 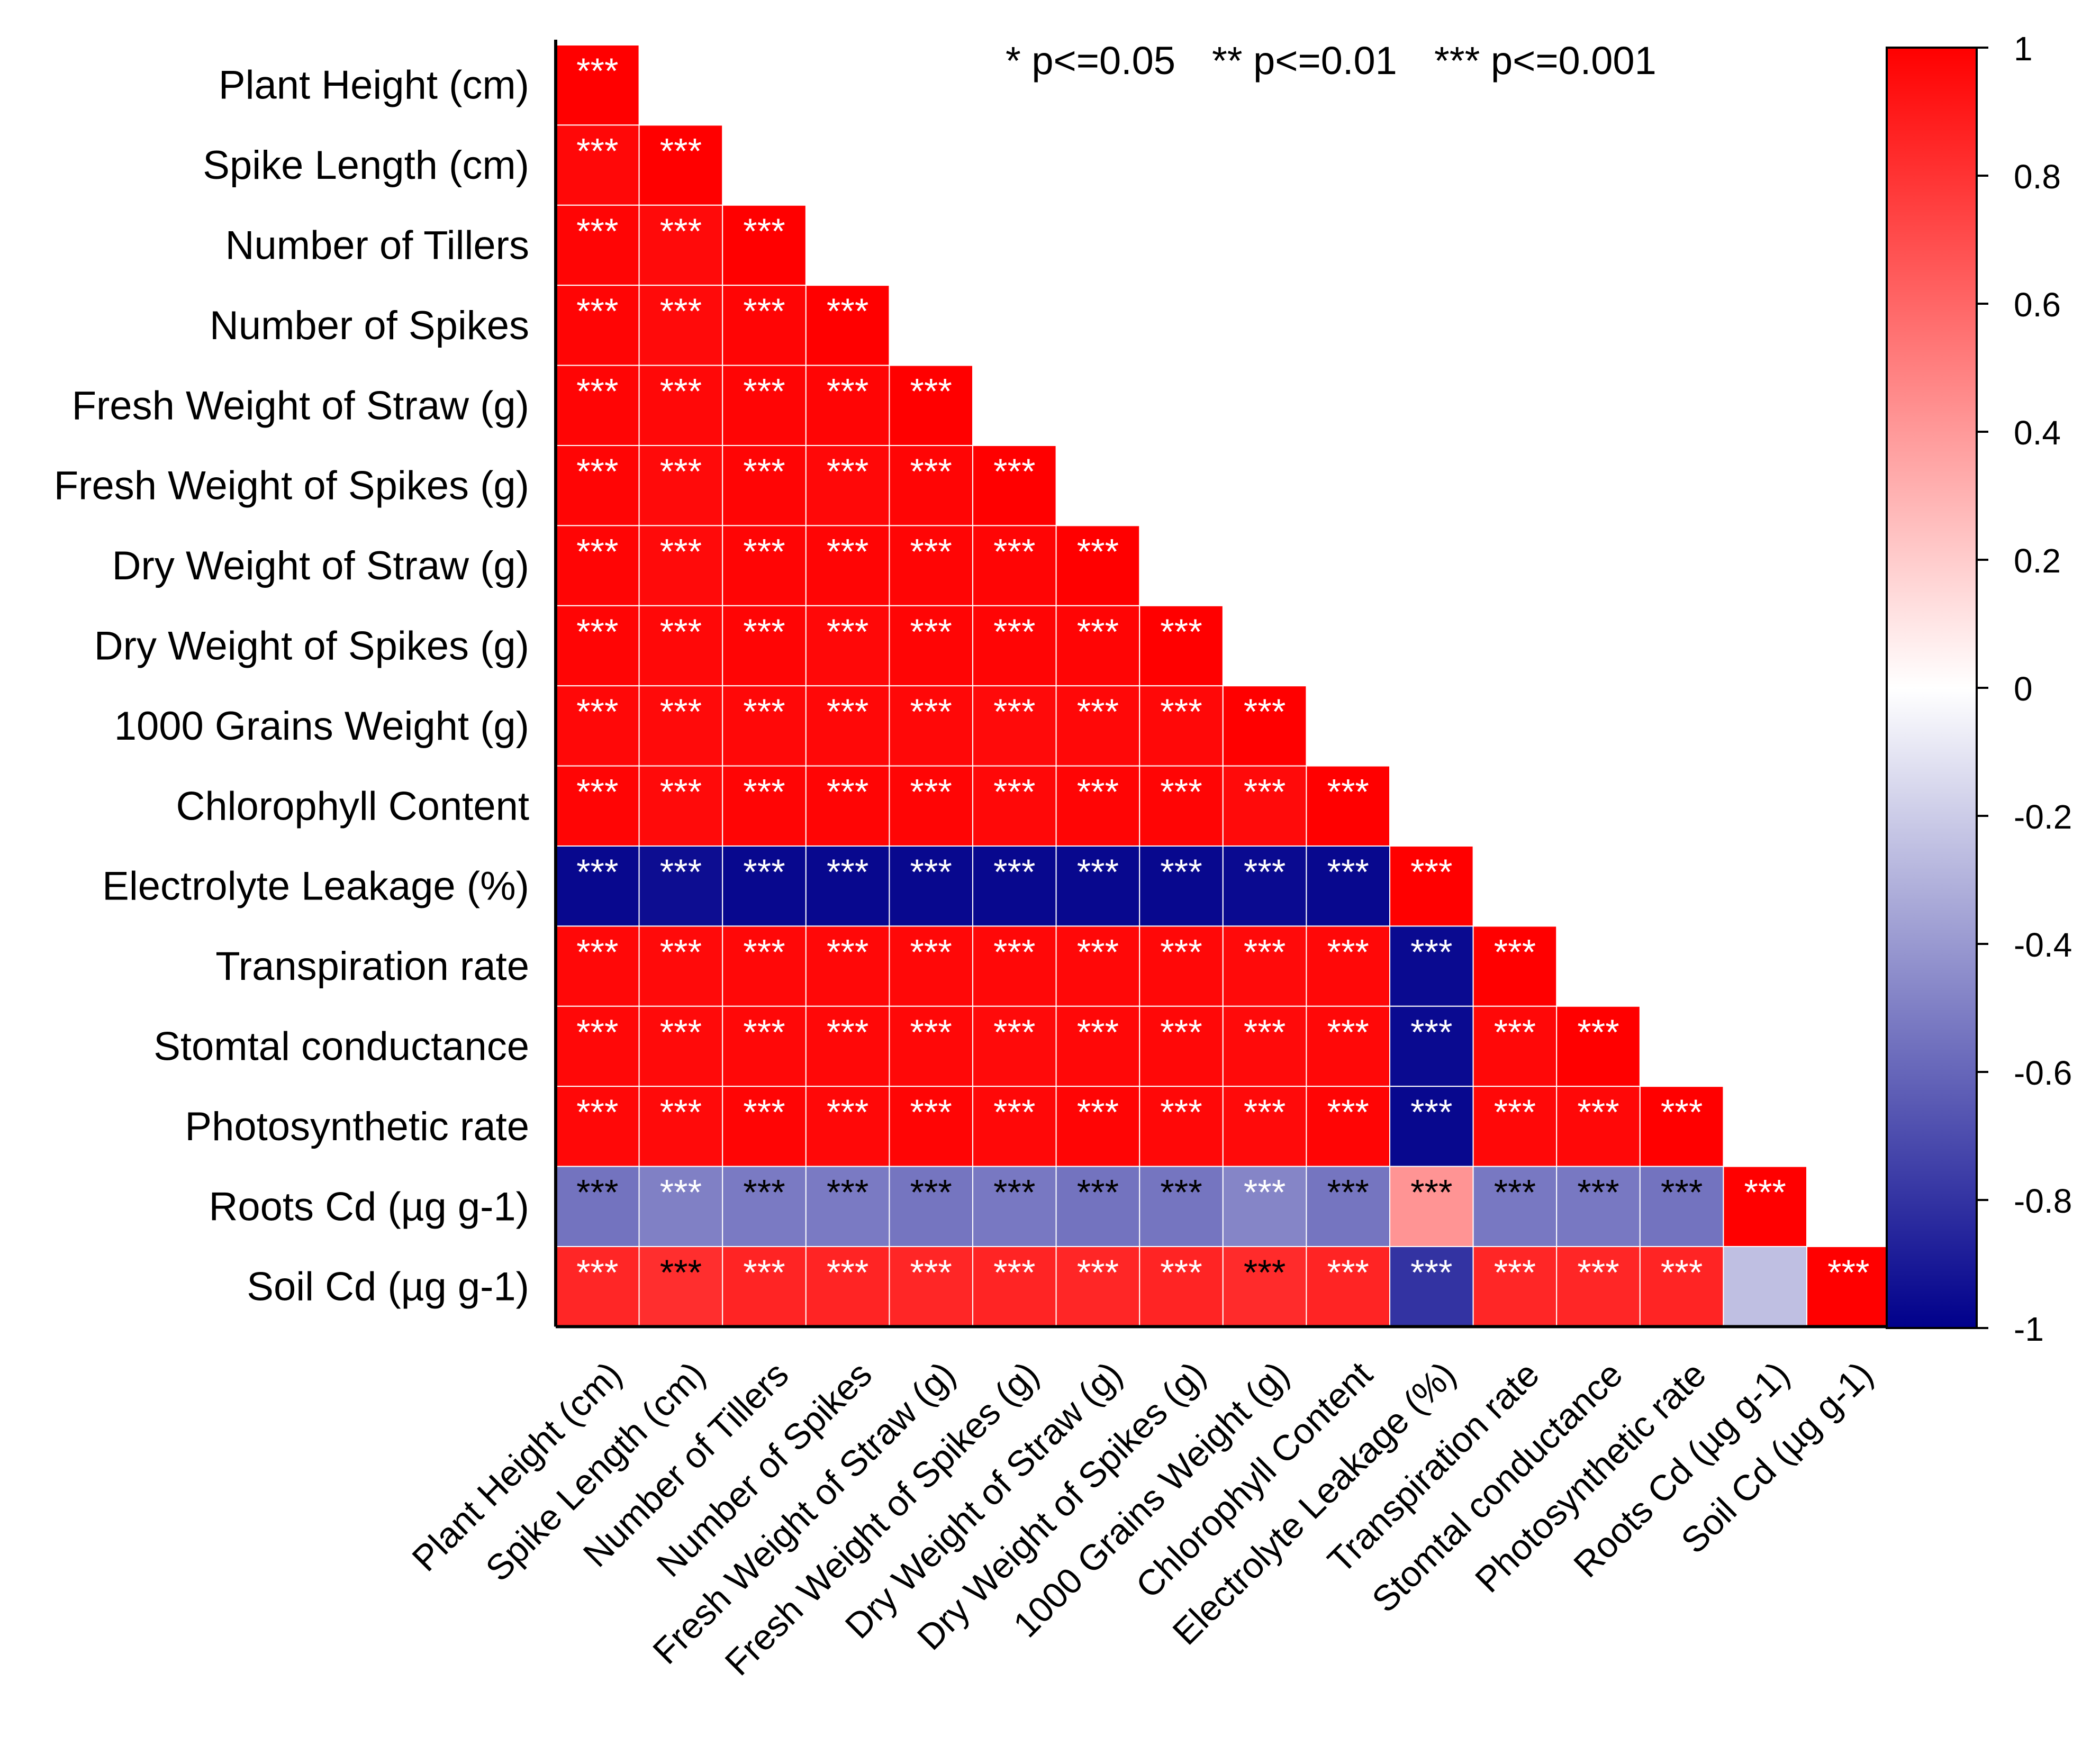 I want to click on y-tick-label: Spike Length (cm), so click(x=366, y=166).